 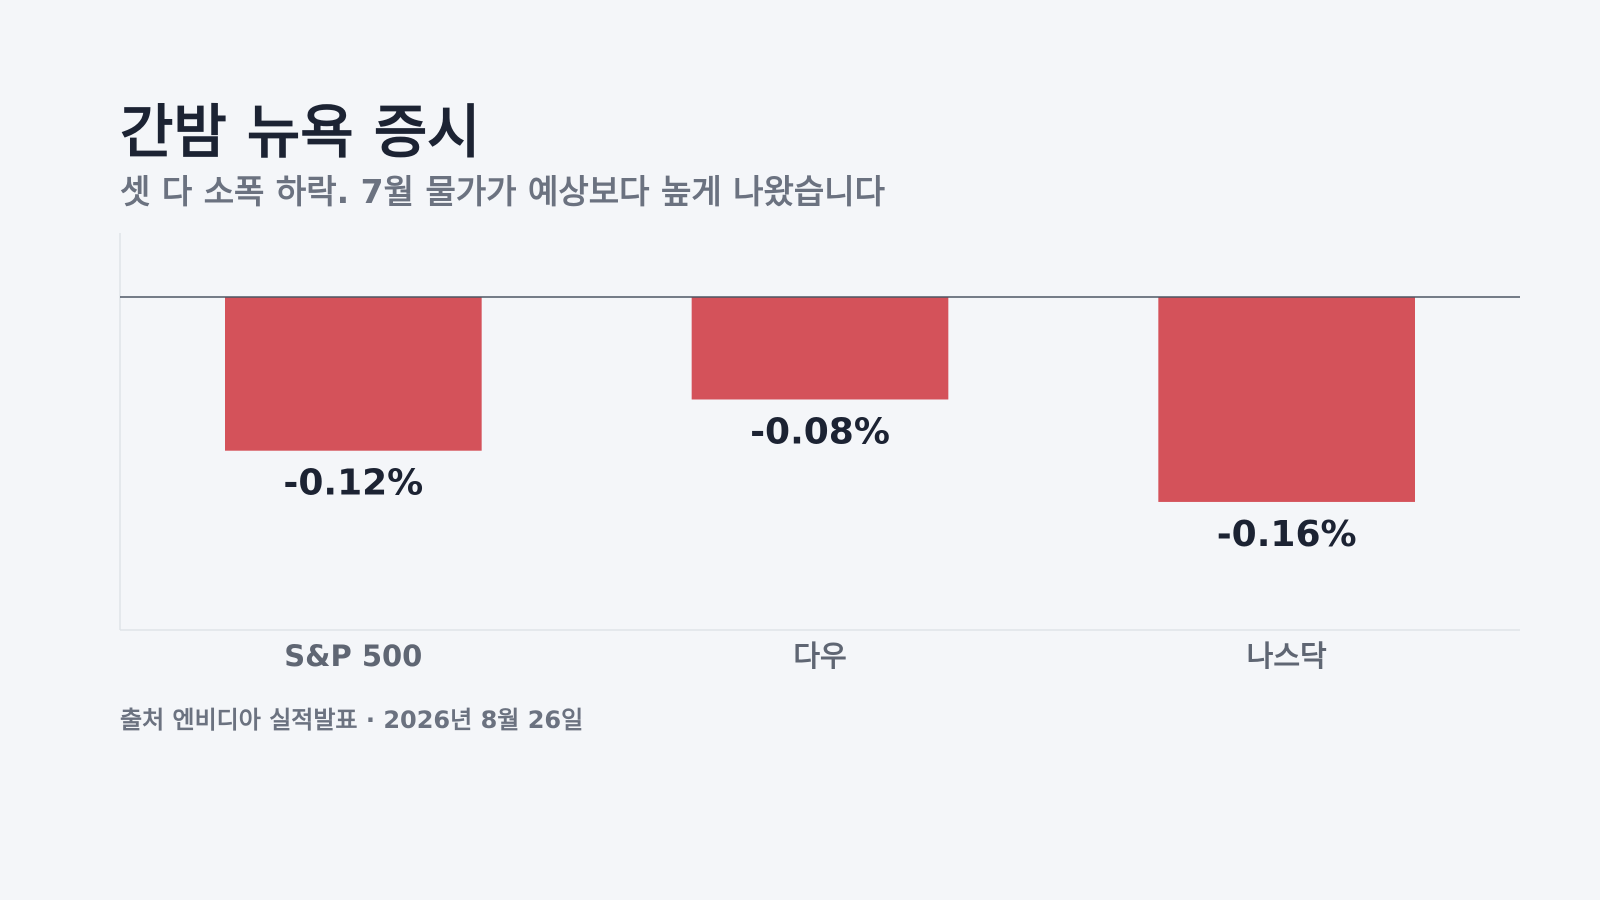 What do you see at coordinates (1287, 534) in the screenshot?
I see `value-label: -0.16%` at bounding box center [1287, 534].